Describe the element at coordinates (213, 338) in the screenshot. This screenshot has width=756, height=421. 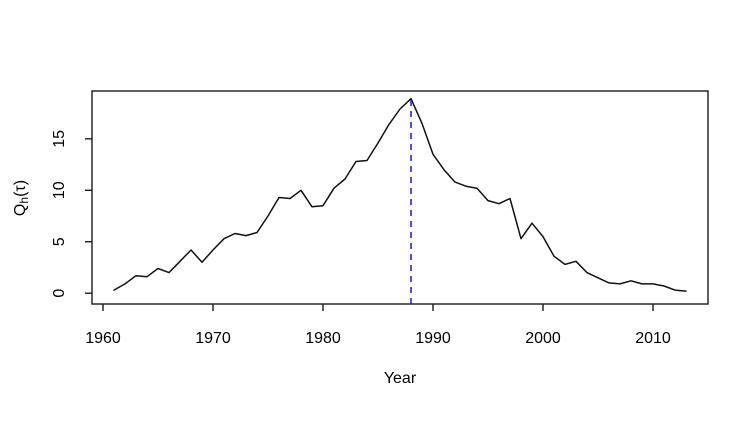
I see `x-tick-label: 1970` at that location.